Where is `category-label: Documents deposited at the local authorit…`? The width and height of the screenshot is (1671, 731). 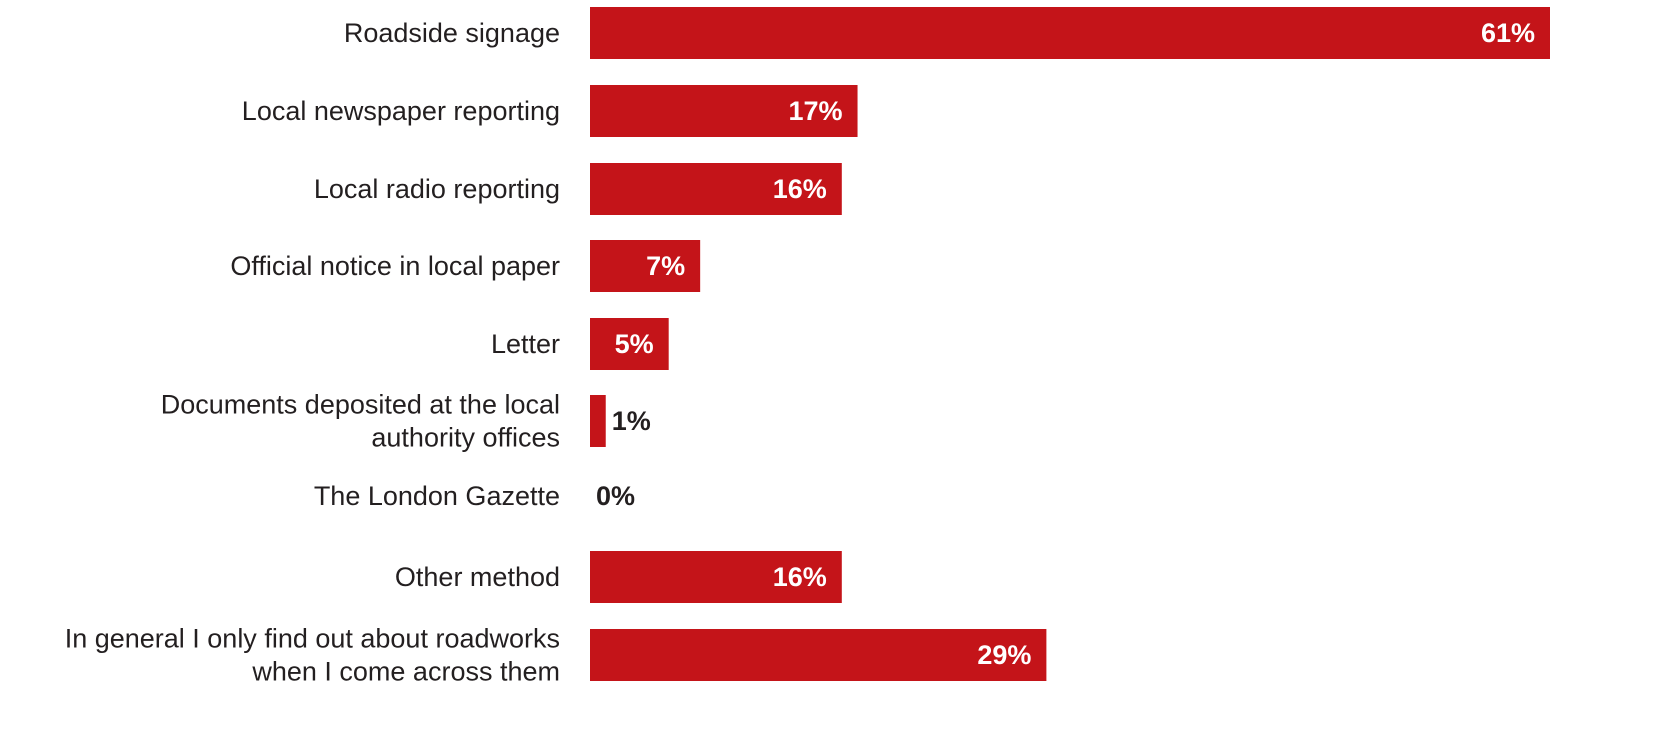
category-label: Documents deposited at the local authorit… is located at coordinates (360, 421).